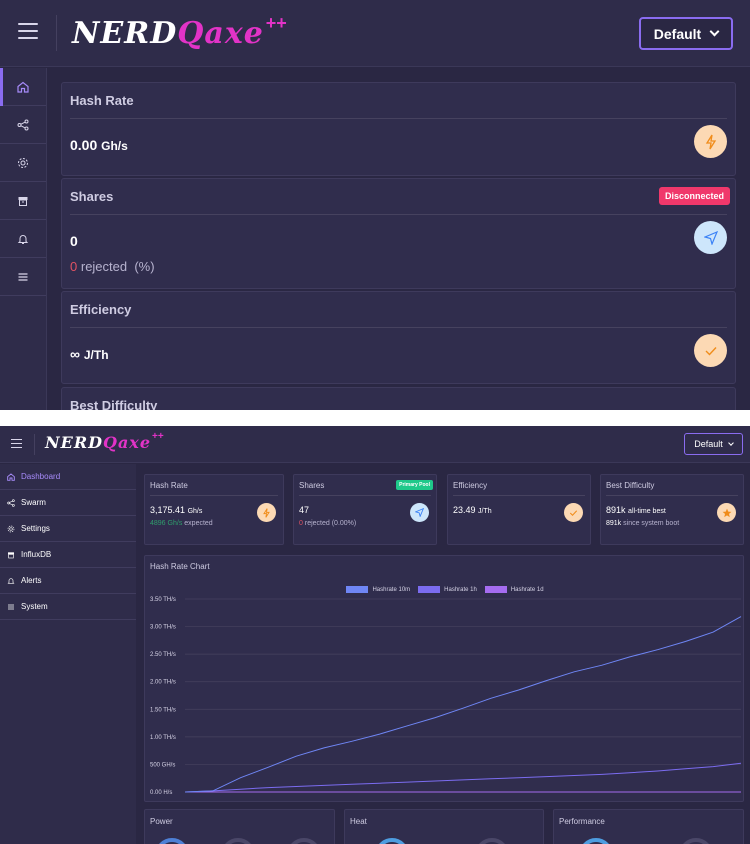 The image size is (750, 844). I want to click on gear-icon, so click(23, 162).